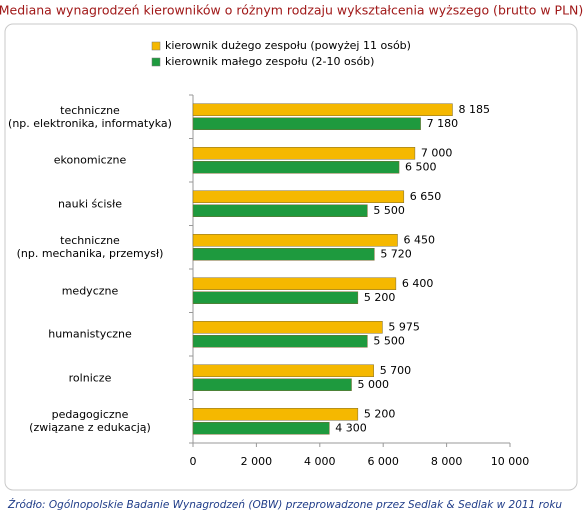 Image resolution: width=583 pixels, height=520 pixels. Describe the element at coordinates (418, 283) in the screenshot. I see `data-label: 6 400` at that location.